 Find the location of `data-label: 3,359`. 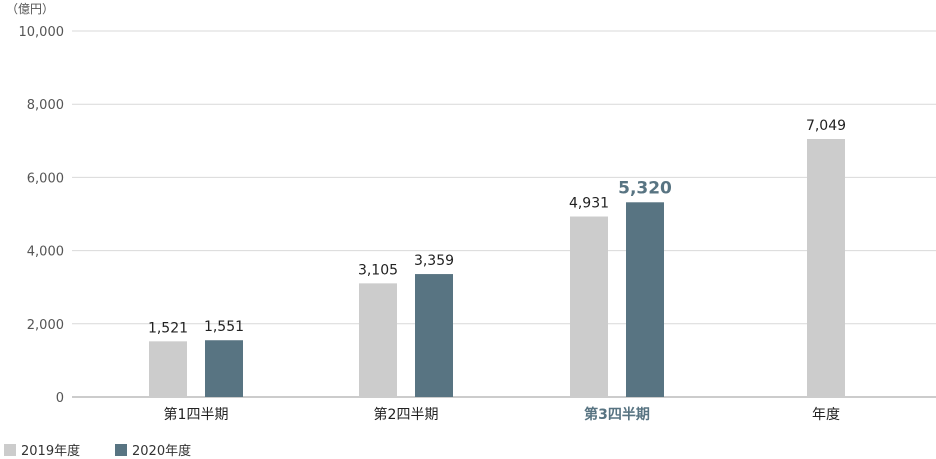

data-label: 3,359 is located at coordinates (434, 261).